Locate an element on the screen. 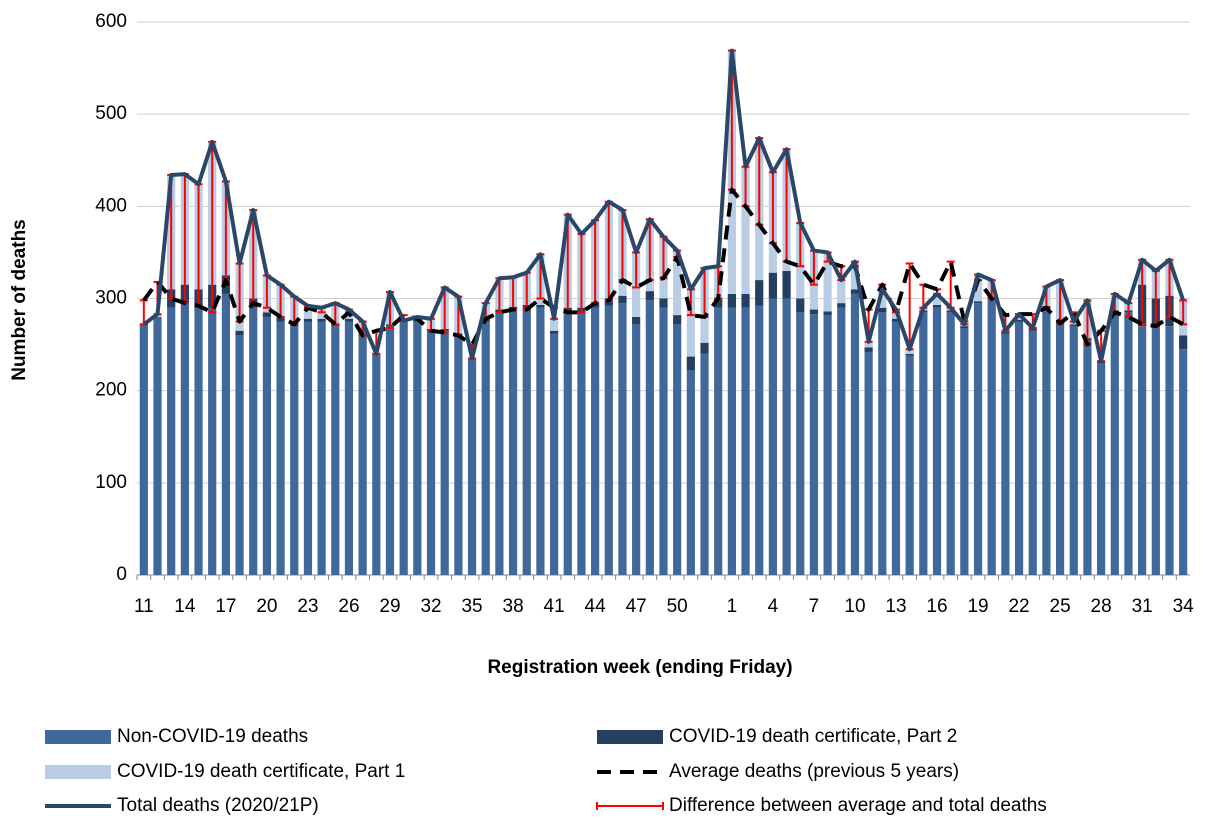  x-tick-label: 32 is located at coordinates (430, 606).